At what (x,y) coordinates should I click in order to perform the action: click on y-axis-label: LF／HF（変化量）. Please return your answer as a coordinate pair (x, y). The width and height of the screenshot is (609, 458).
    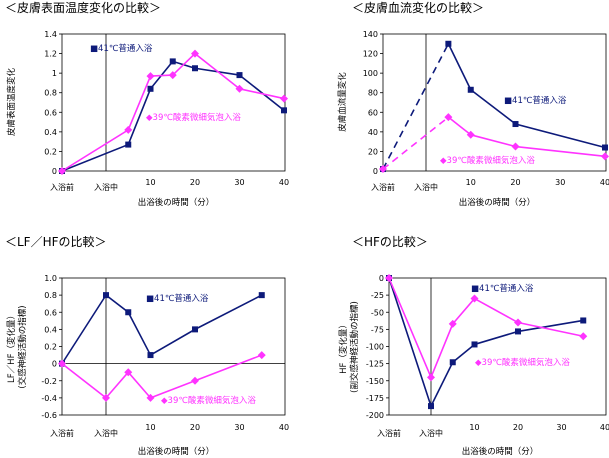
    Looking at the image, I should click on (11, 347).